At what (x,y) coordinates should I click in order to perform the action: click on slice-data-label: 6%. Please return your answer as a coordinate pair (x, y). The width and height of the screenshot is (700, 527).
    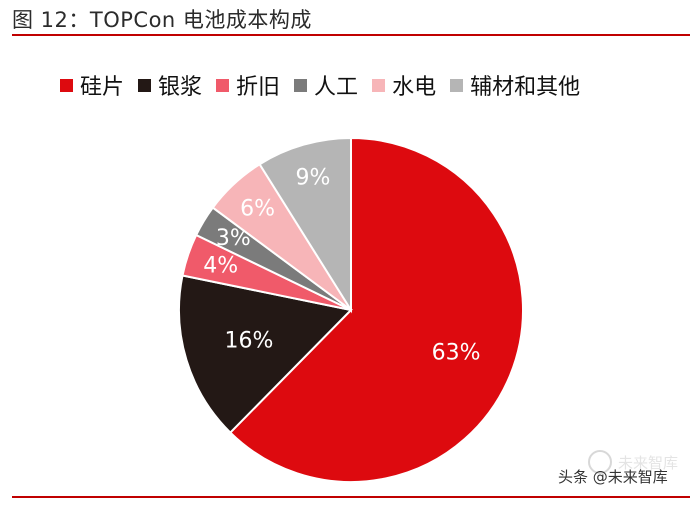
    Looking at the image, I should click on (257, 208).